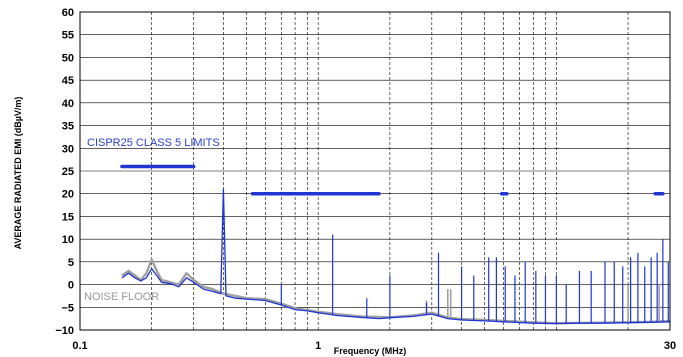 The height and width of the screenshot is (357, 683). I want to click on y-tick-label: 0, so click(71, 286).